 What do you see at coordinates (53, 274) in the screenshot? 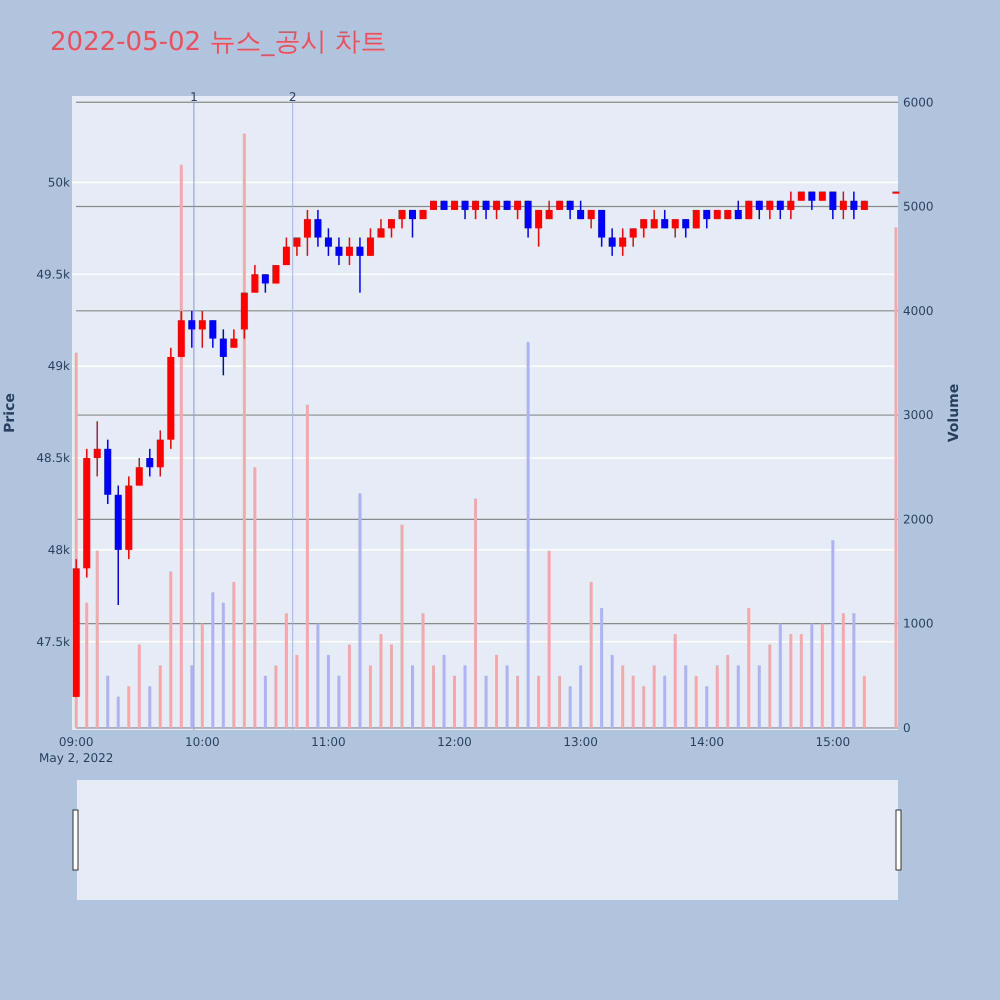
I see `y-tick-label: 49.5k` at bounding box center [53, 274].